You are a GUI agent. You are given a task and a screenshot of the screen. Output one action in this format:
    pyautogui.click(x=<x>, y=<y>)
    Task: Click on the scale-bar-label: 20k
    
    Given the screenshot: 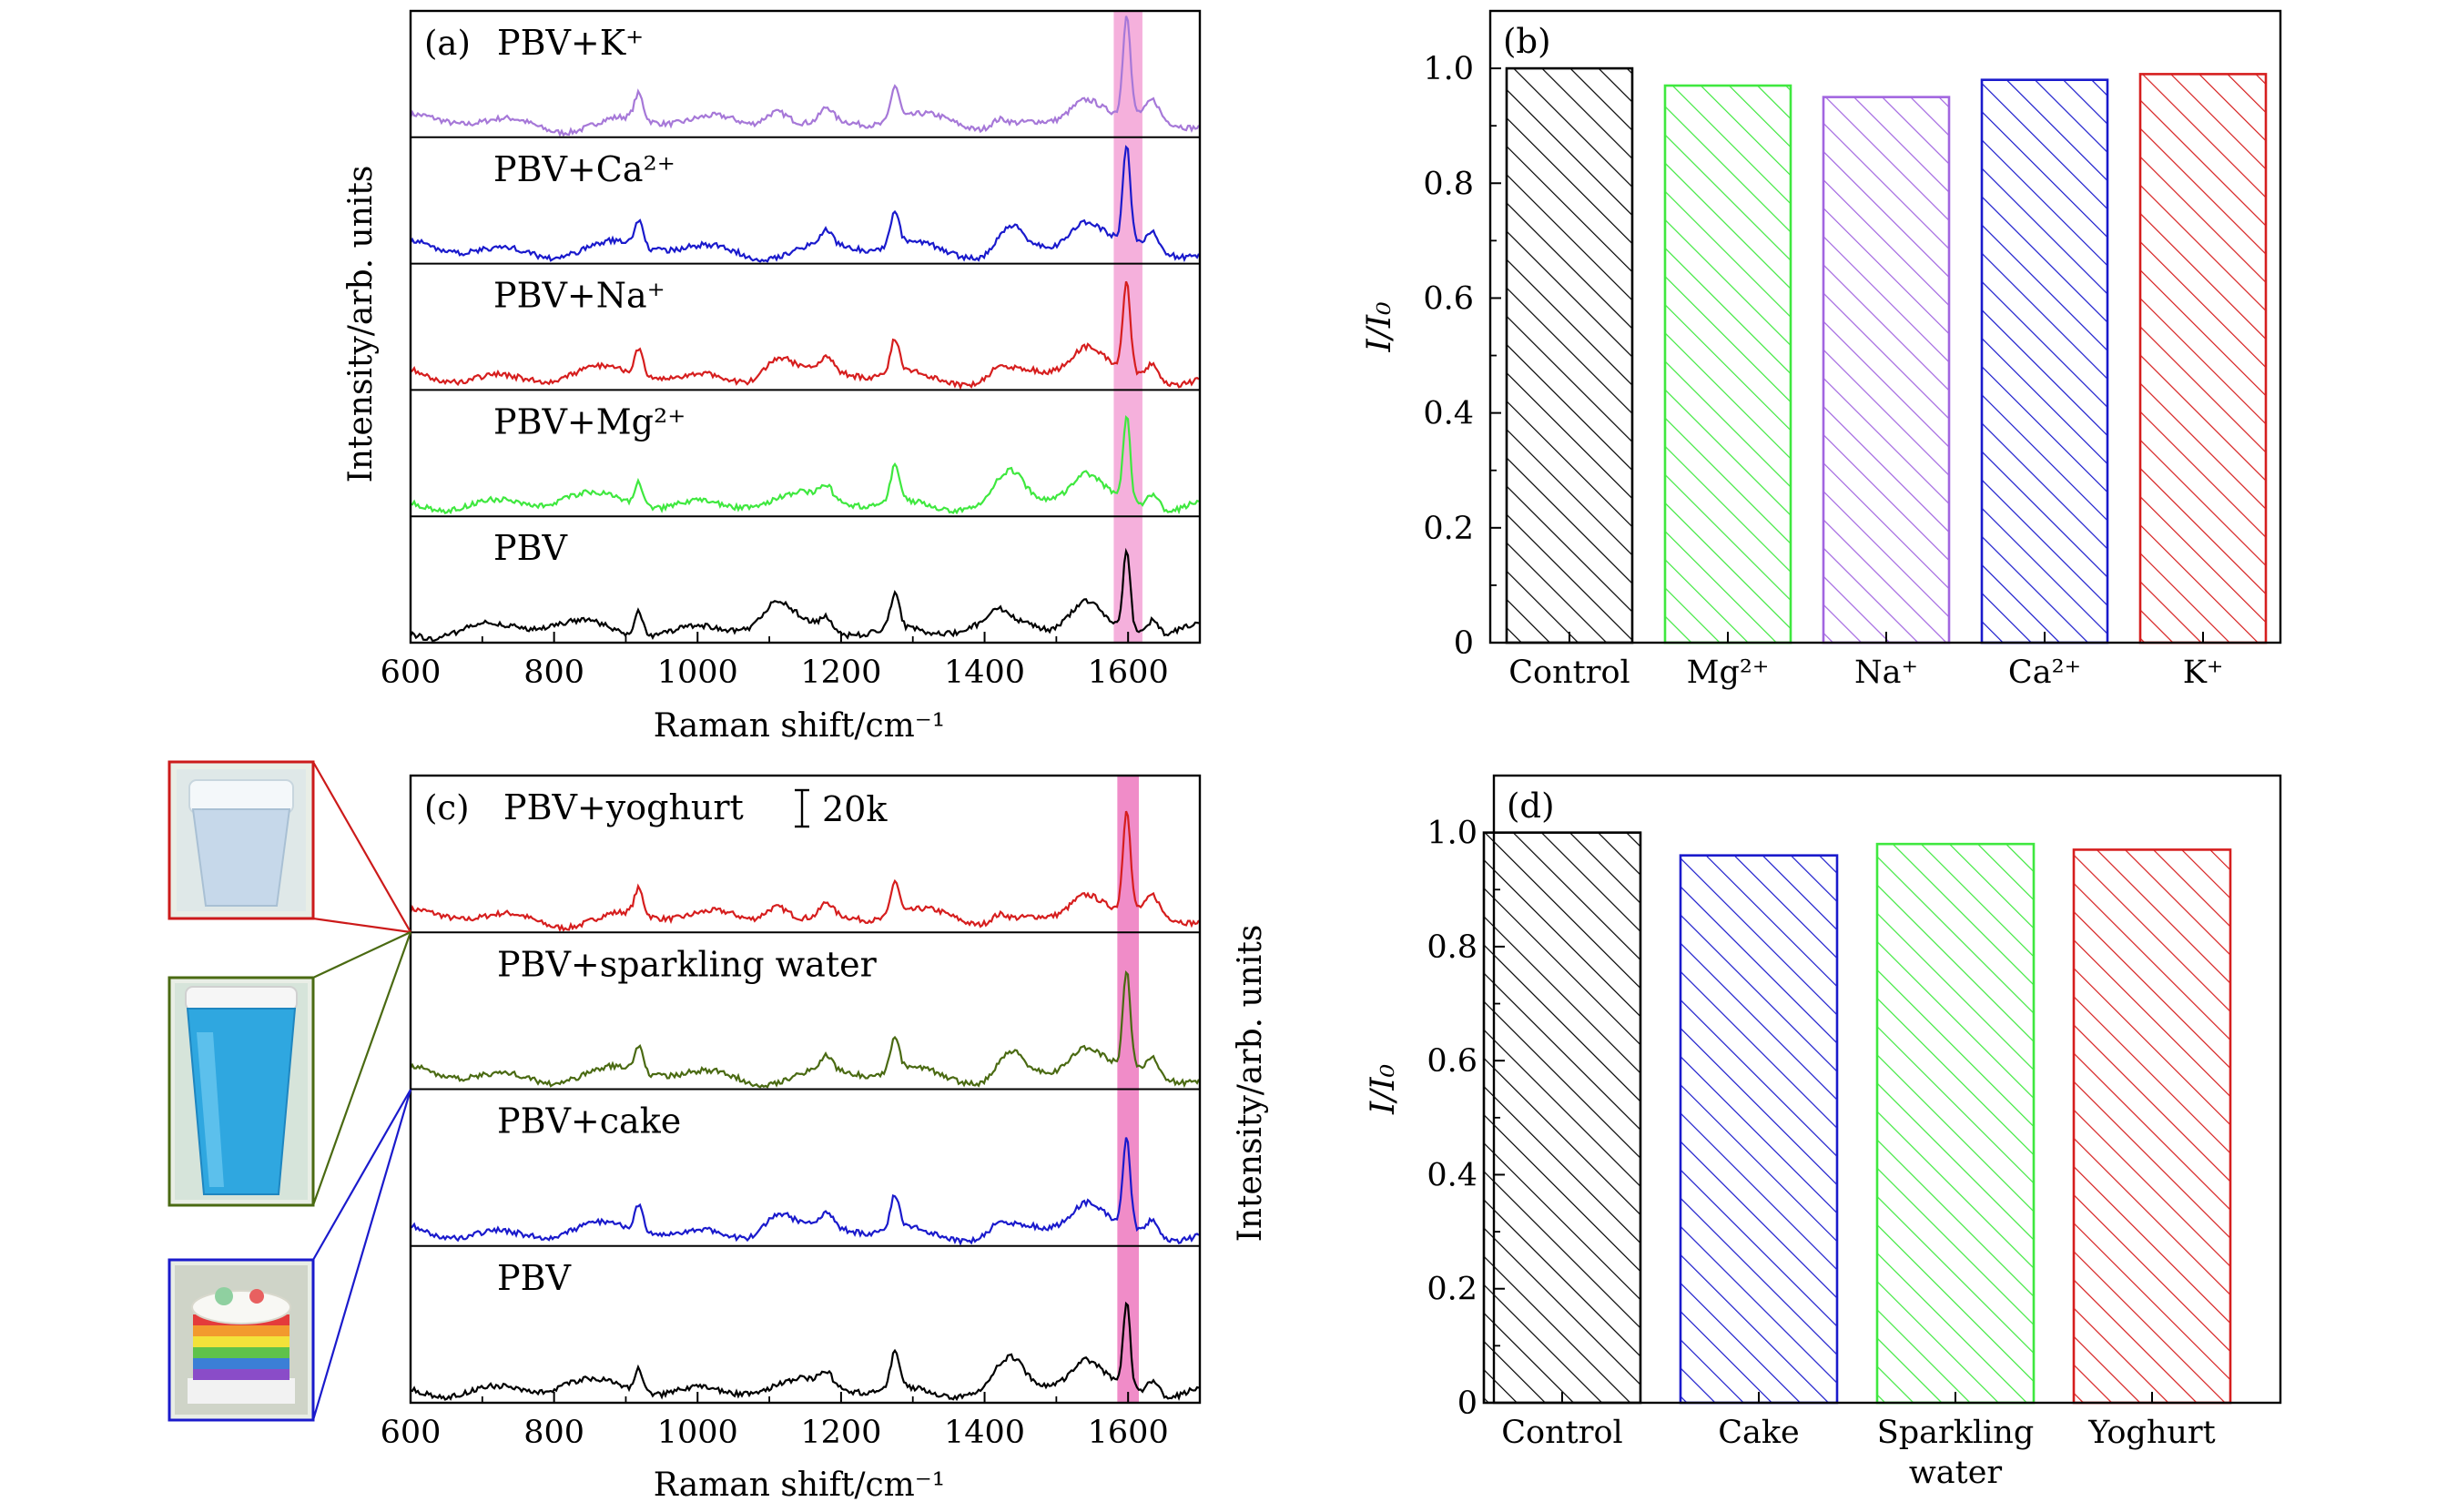 What is the action you would take?
    pyautogui.click(x=855, y=809)
    